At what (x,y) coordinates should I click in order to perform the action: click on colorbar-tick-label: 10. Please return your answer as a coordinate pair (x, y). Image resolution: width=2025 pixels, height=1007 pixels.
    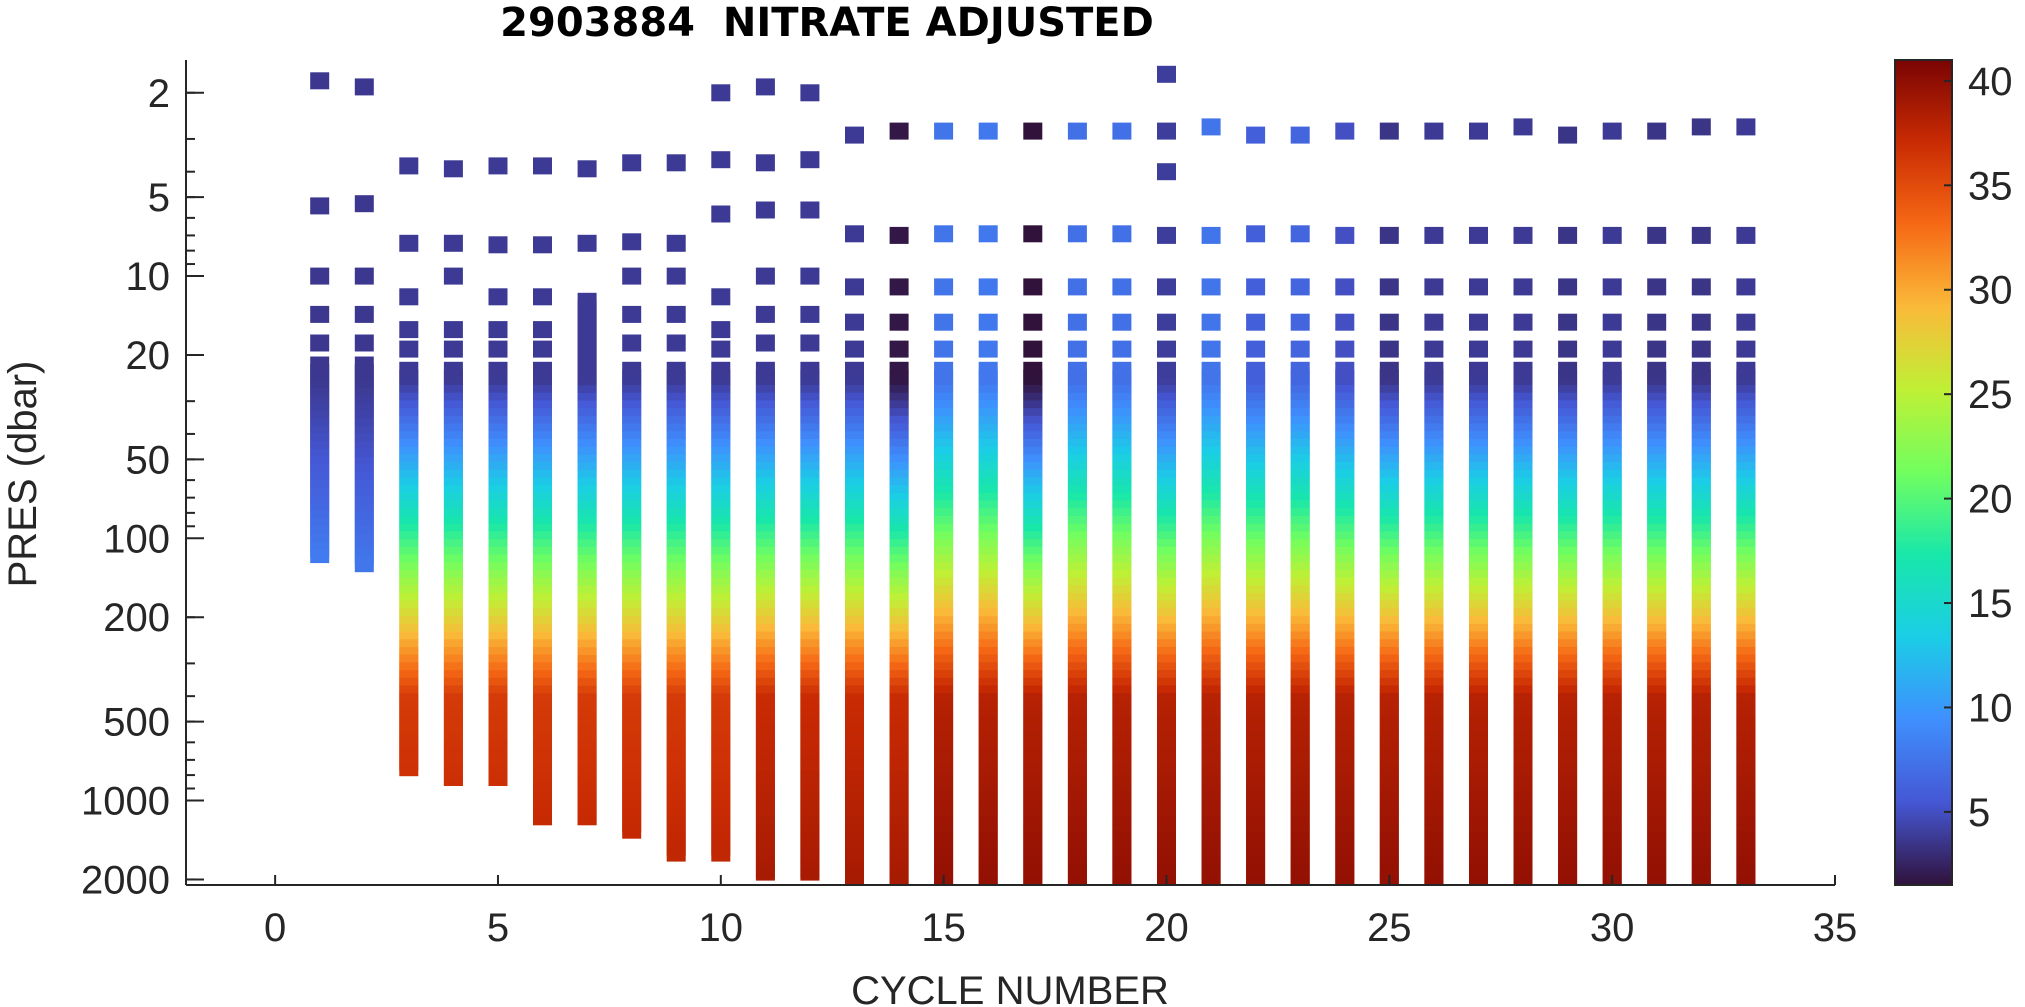
    Looking at the image, I should click on (1990, 708).